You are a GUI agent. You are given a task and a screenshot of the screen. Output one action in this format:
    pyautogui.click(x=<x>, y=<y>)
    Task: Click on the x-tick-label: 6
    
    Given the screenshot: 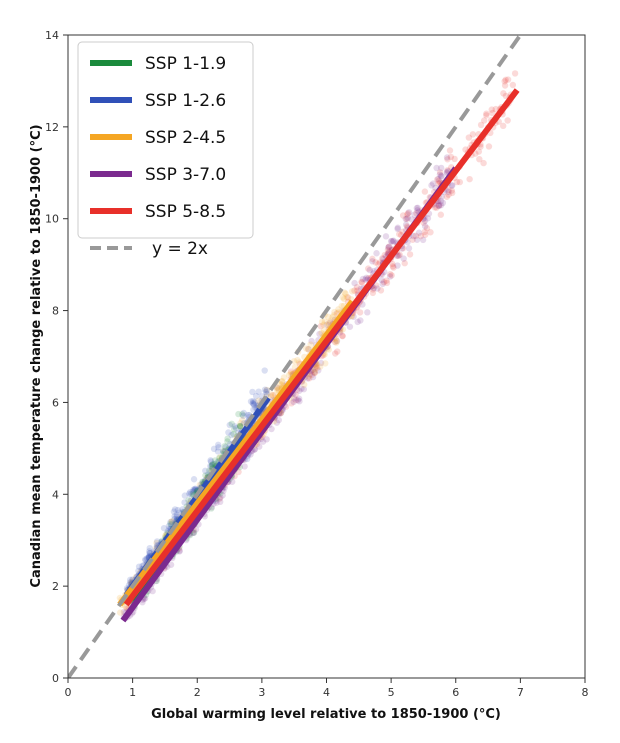 What is the action you would take?
    pyautogui.click(x=455, y=692)
    